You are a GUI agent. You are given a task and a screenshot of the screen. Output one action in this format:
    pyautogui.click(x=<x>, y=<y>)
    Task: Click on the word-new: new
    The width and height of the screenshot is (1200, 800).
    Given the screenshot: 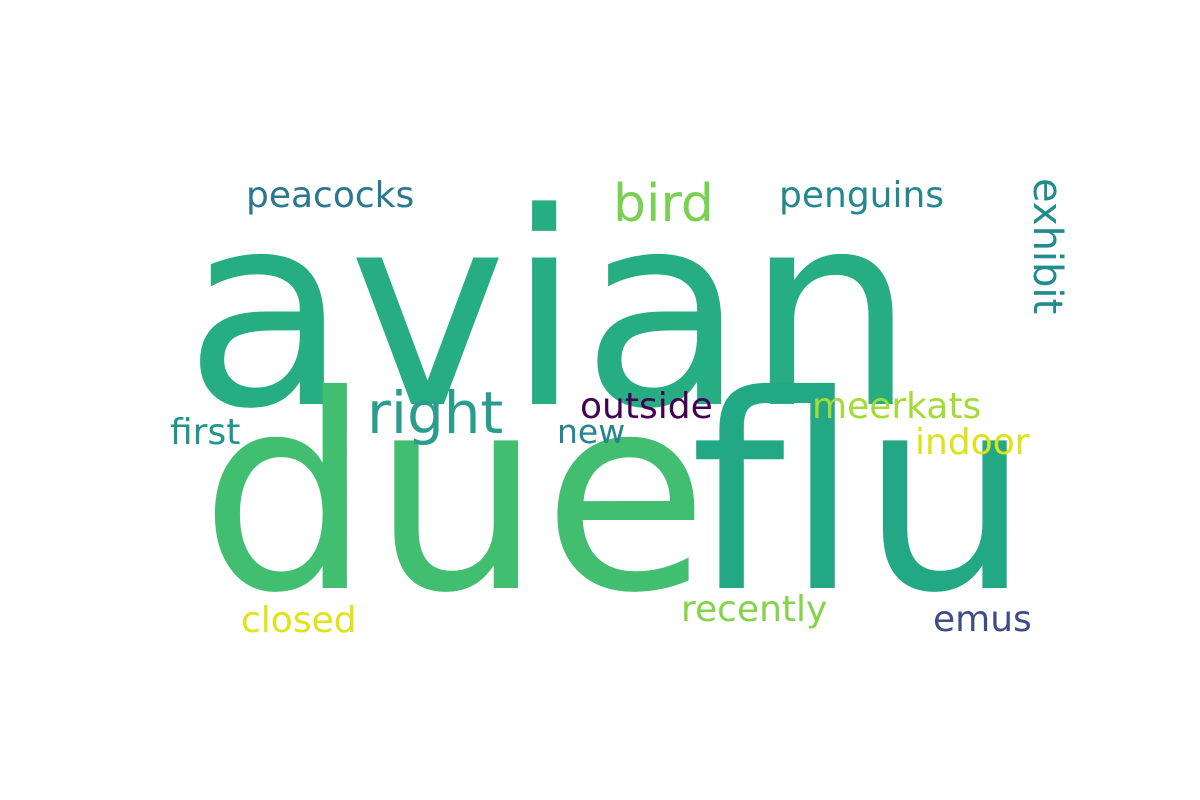 What is the action you would take?
    pyautogui.click(x=591, y=431)
    